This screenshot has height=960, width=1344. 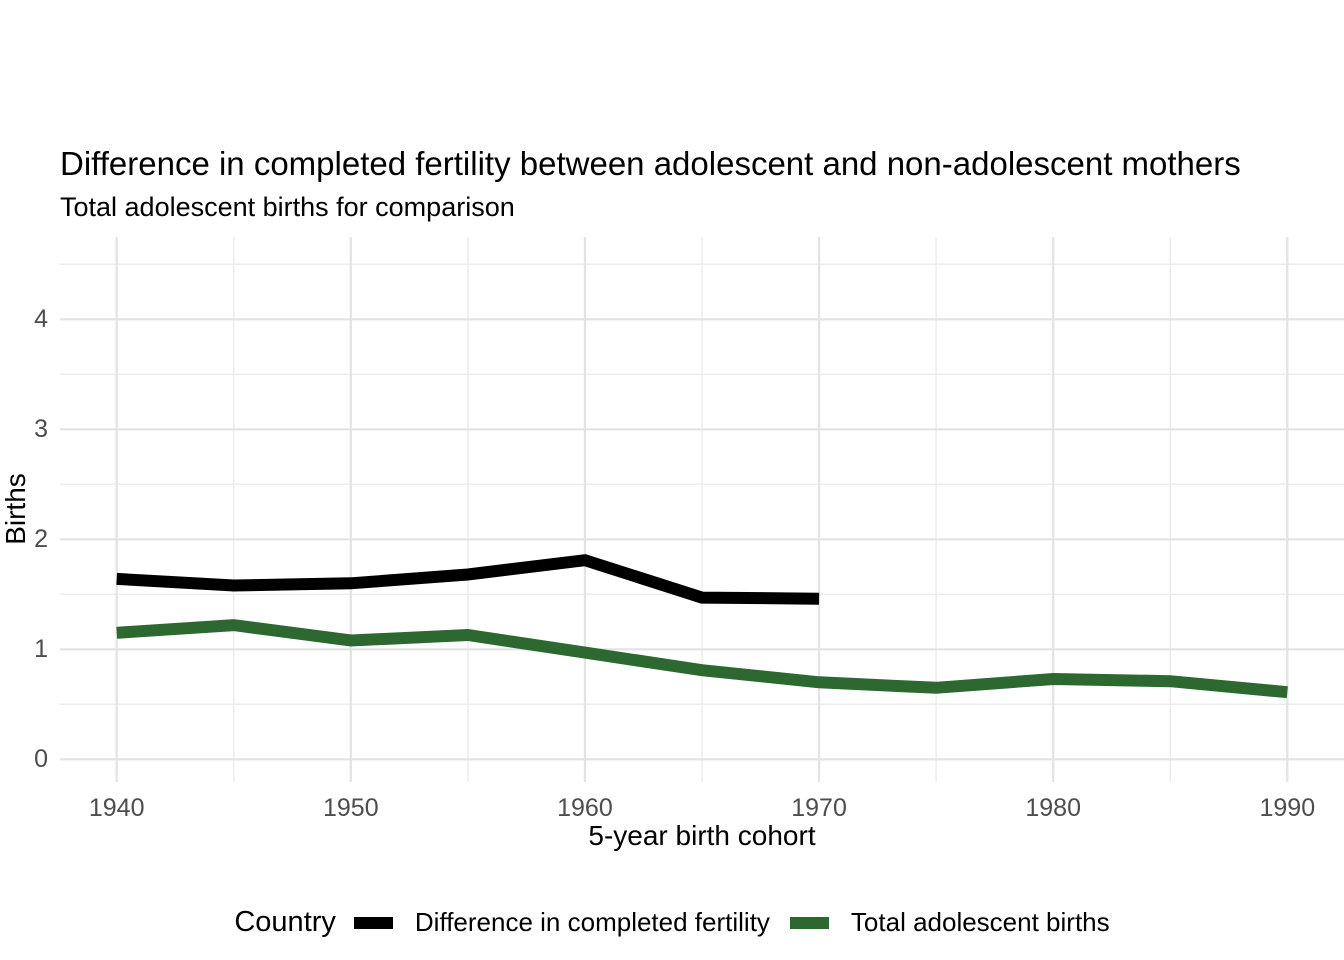 I want to click on legend-item: Total adolescent births, so click(x=949, y=922).